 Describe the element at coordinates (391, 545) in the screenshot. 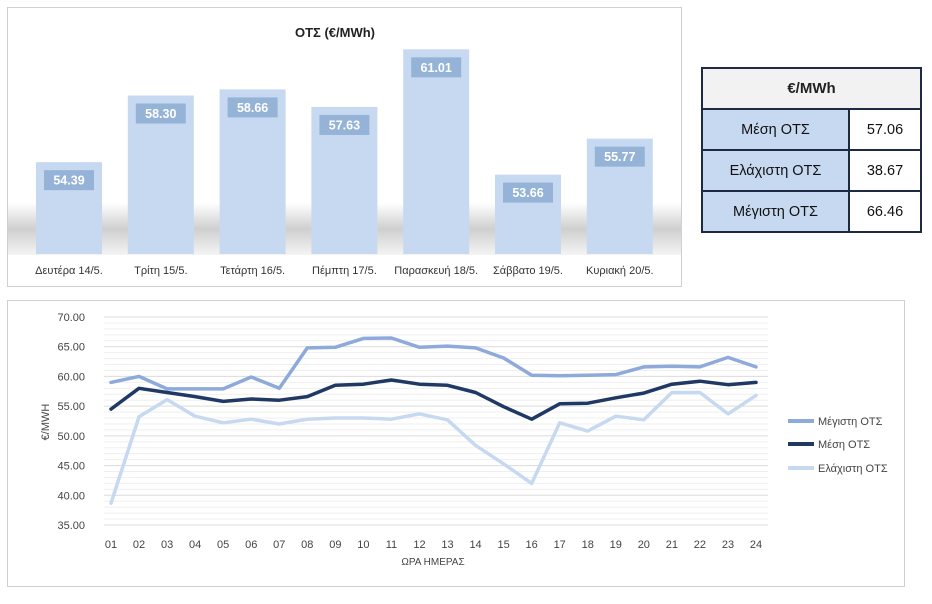

I see `x-tick-label: 11` at that location.